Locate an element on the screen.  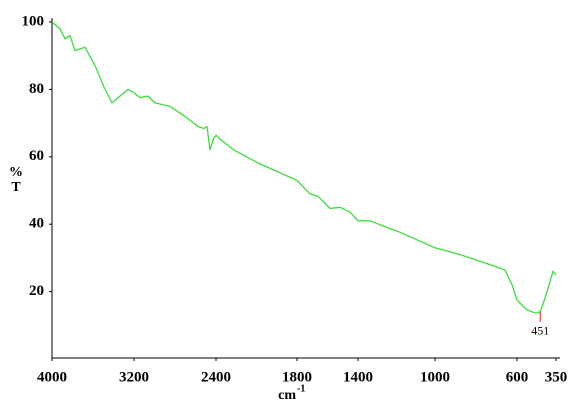
x-axis-label: cm is located at coordinates (287, 395).